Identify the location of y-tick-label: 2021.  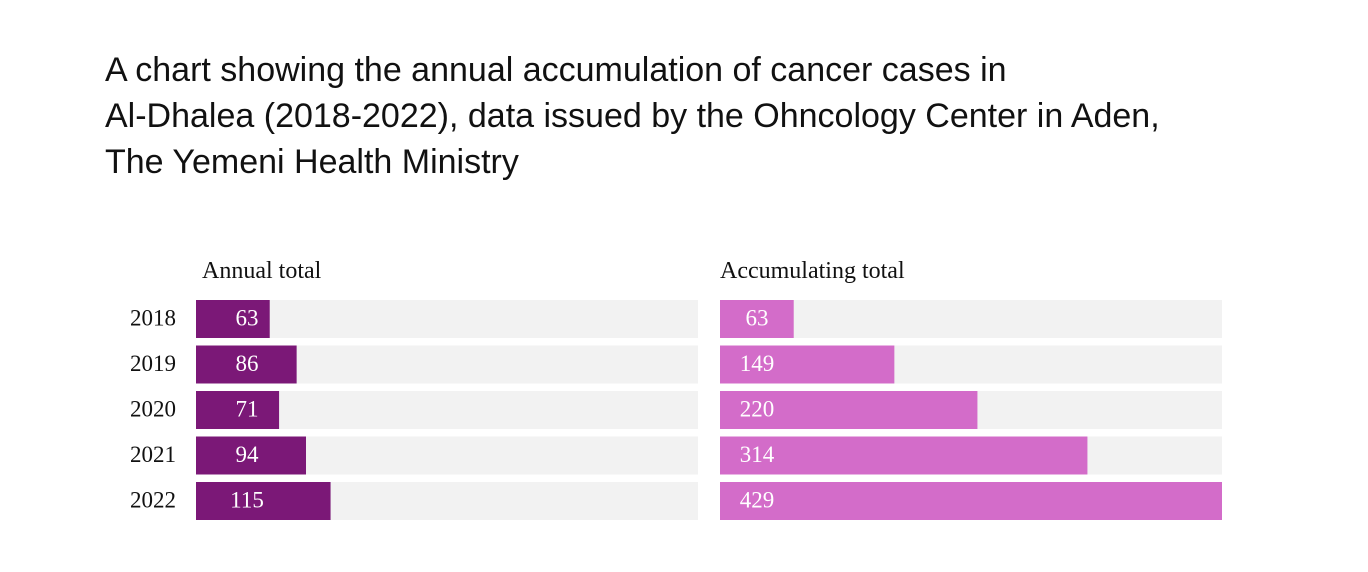
(153, 454).